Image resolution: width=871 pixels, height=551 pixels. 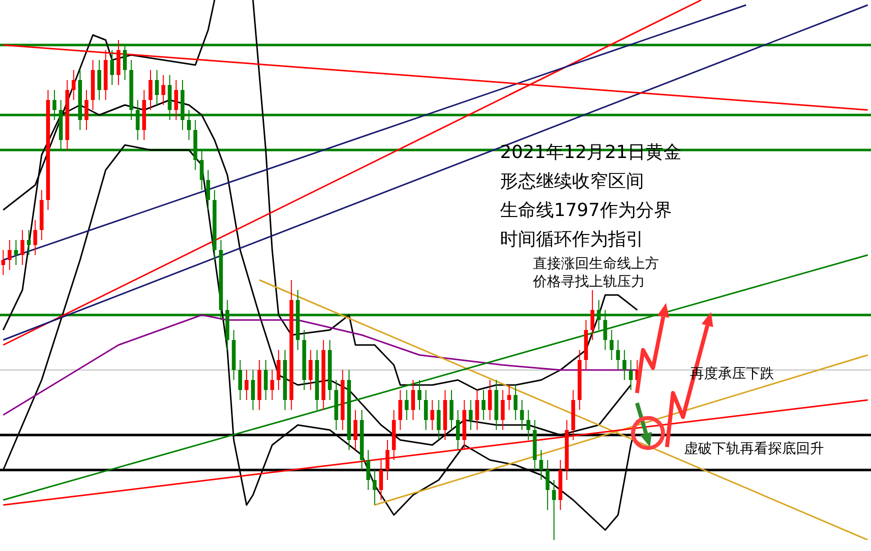 What do you see at coordinates (572, 240) in the screenshot?
I see `annotation: 时间循环作为指引` at bounding box center [572, 240].